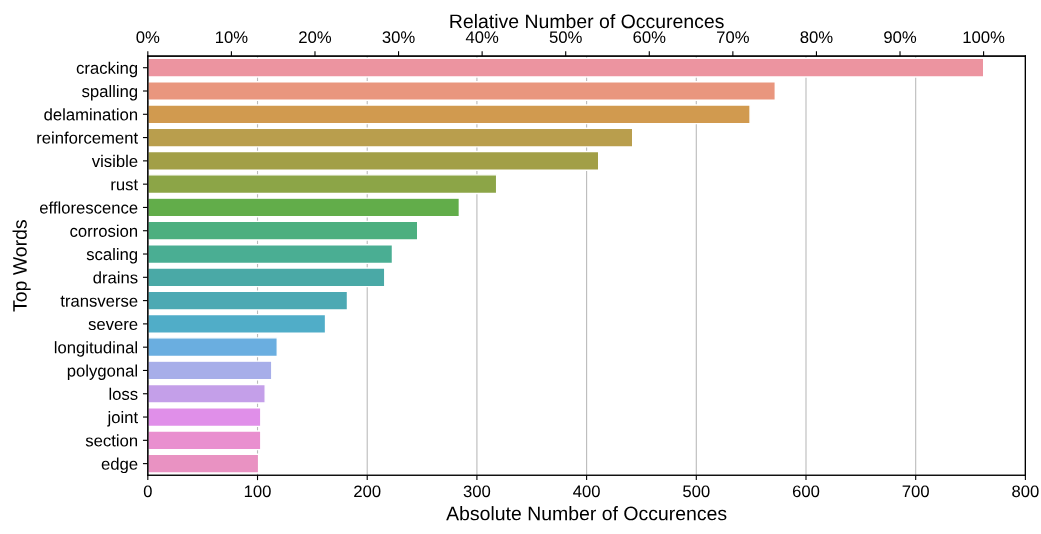 This screenshot has width=1041, height=534. I want to click on y-tick-label: reinforcement, so click(87, 137).